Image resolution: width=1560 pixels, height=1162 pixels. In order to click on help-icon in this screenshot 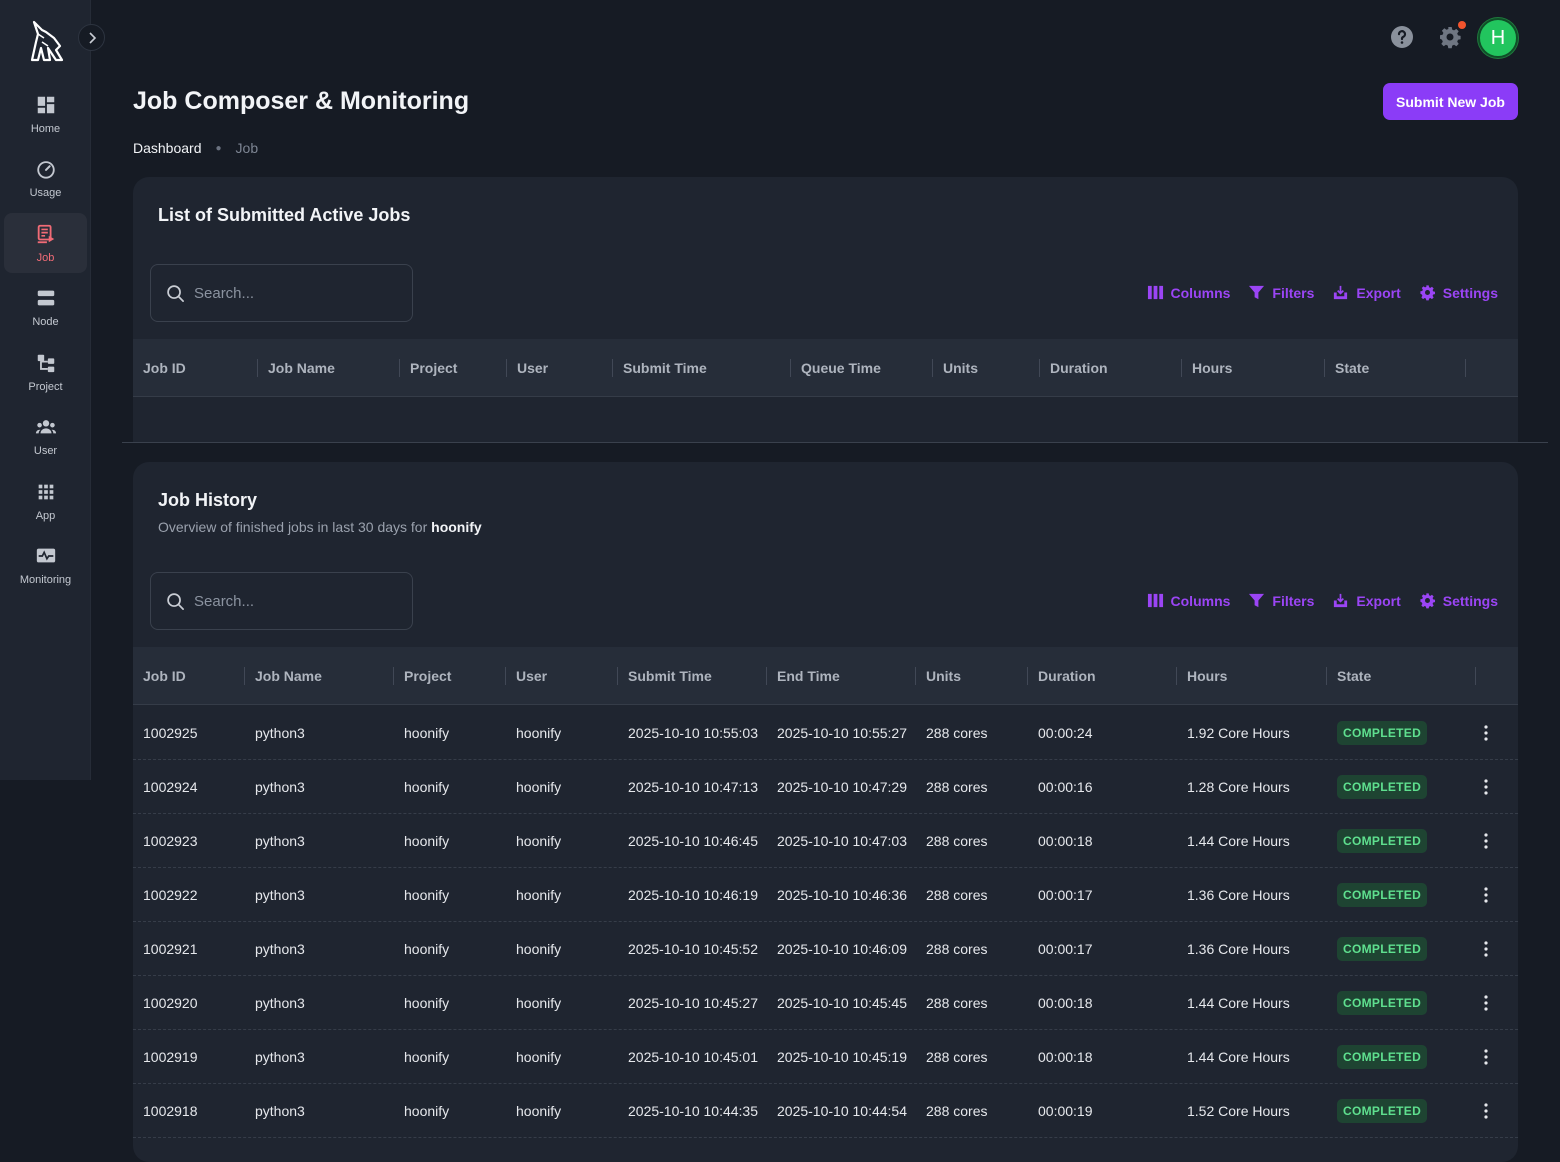, I will do `click(1402, 37)`.